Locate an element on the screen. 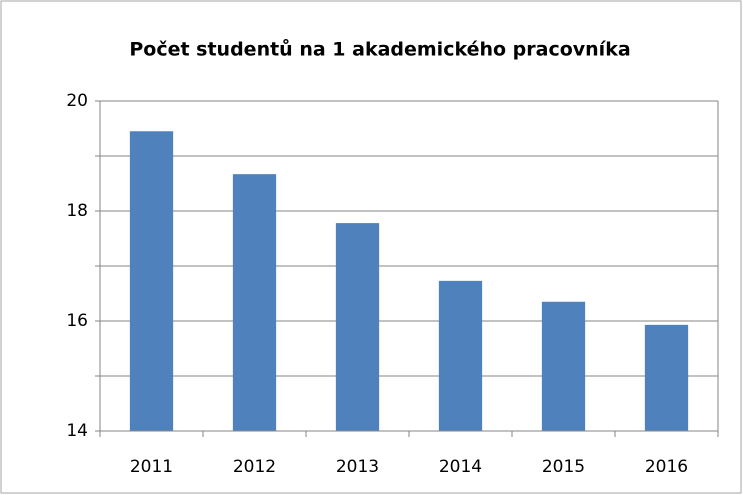 The height and width of the screenshot is (495, 743). x-tick-label: 2016 is located at coordinates (666, 467).